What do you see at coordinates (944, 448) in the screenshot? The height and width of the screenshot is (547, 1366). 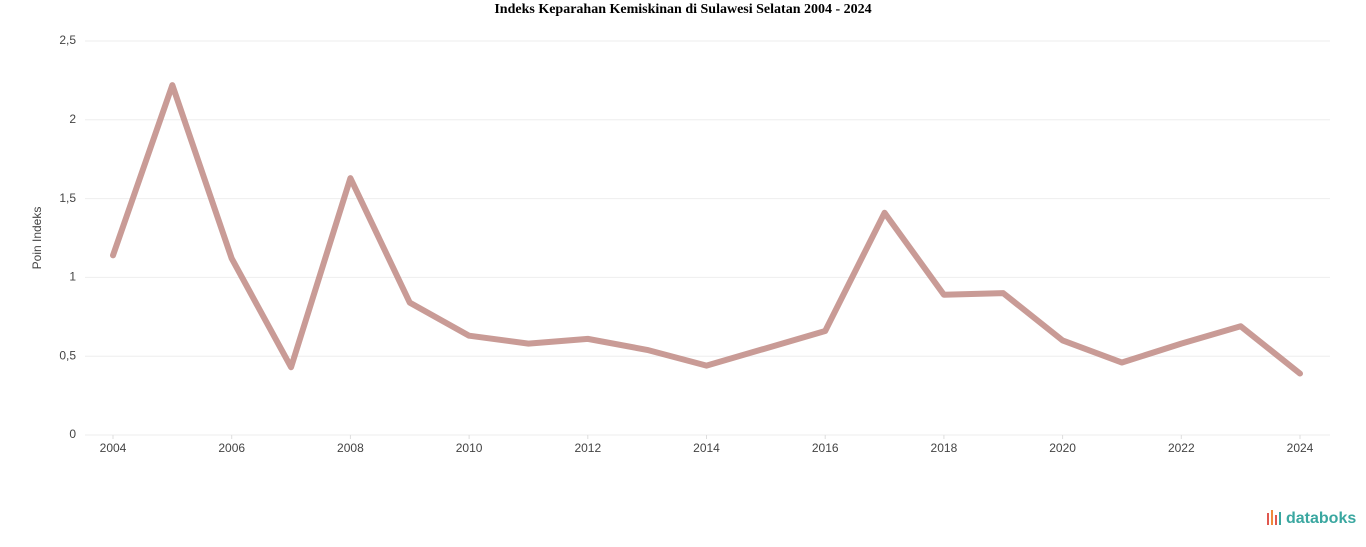 I see `x-tick-label: 2018` at bounding box center [944, 448].